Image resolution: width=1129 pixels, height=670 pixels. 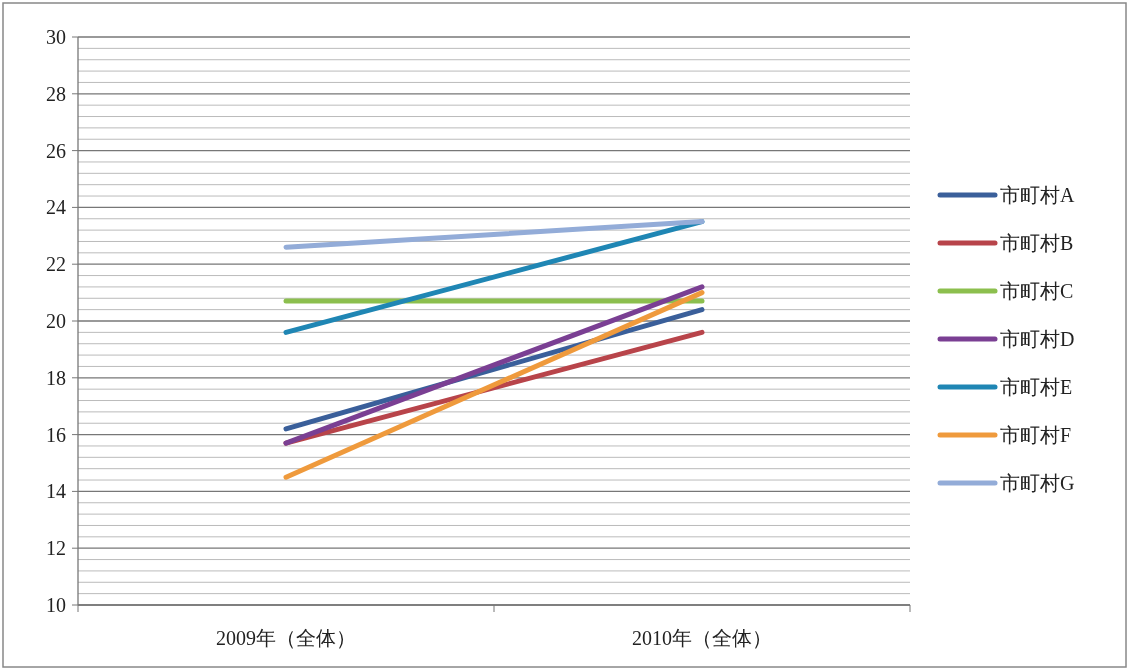 I want to click on legend-label: 市町村D, so click(x=1037, y=339).